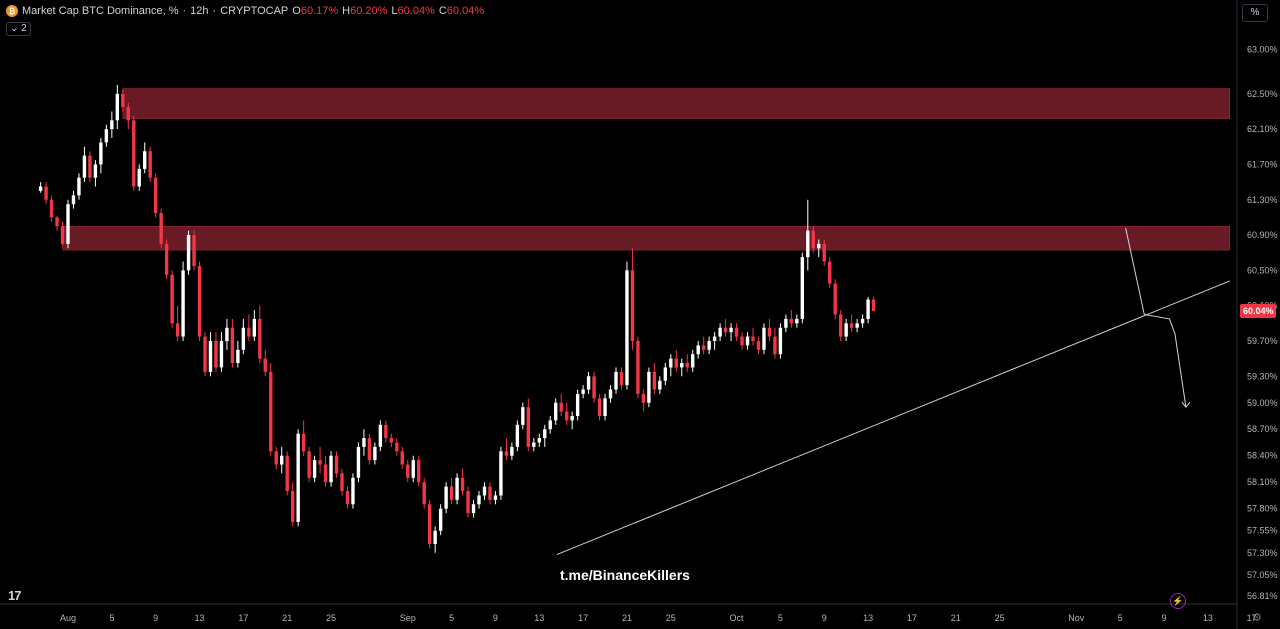  Describe the element at coordinates (625, 575) in the screenshot. I see `watermark-text: t.me/BinanceKillers` at that location.